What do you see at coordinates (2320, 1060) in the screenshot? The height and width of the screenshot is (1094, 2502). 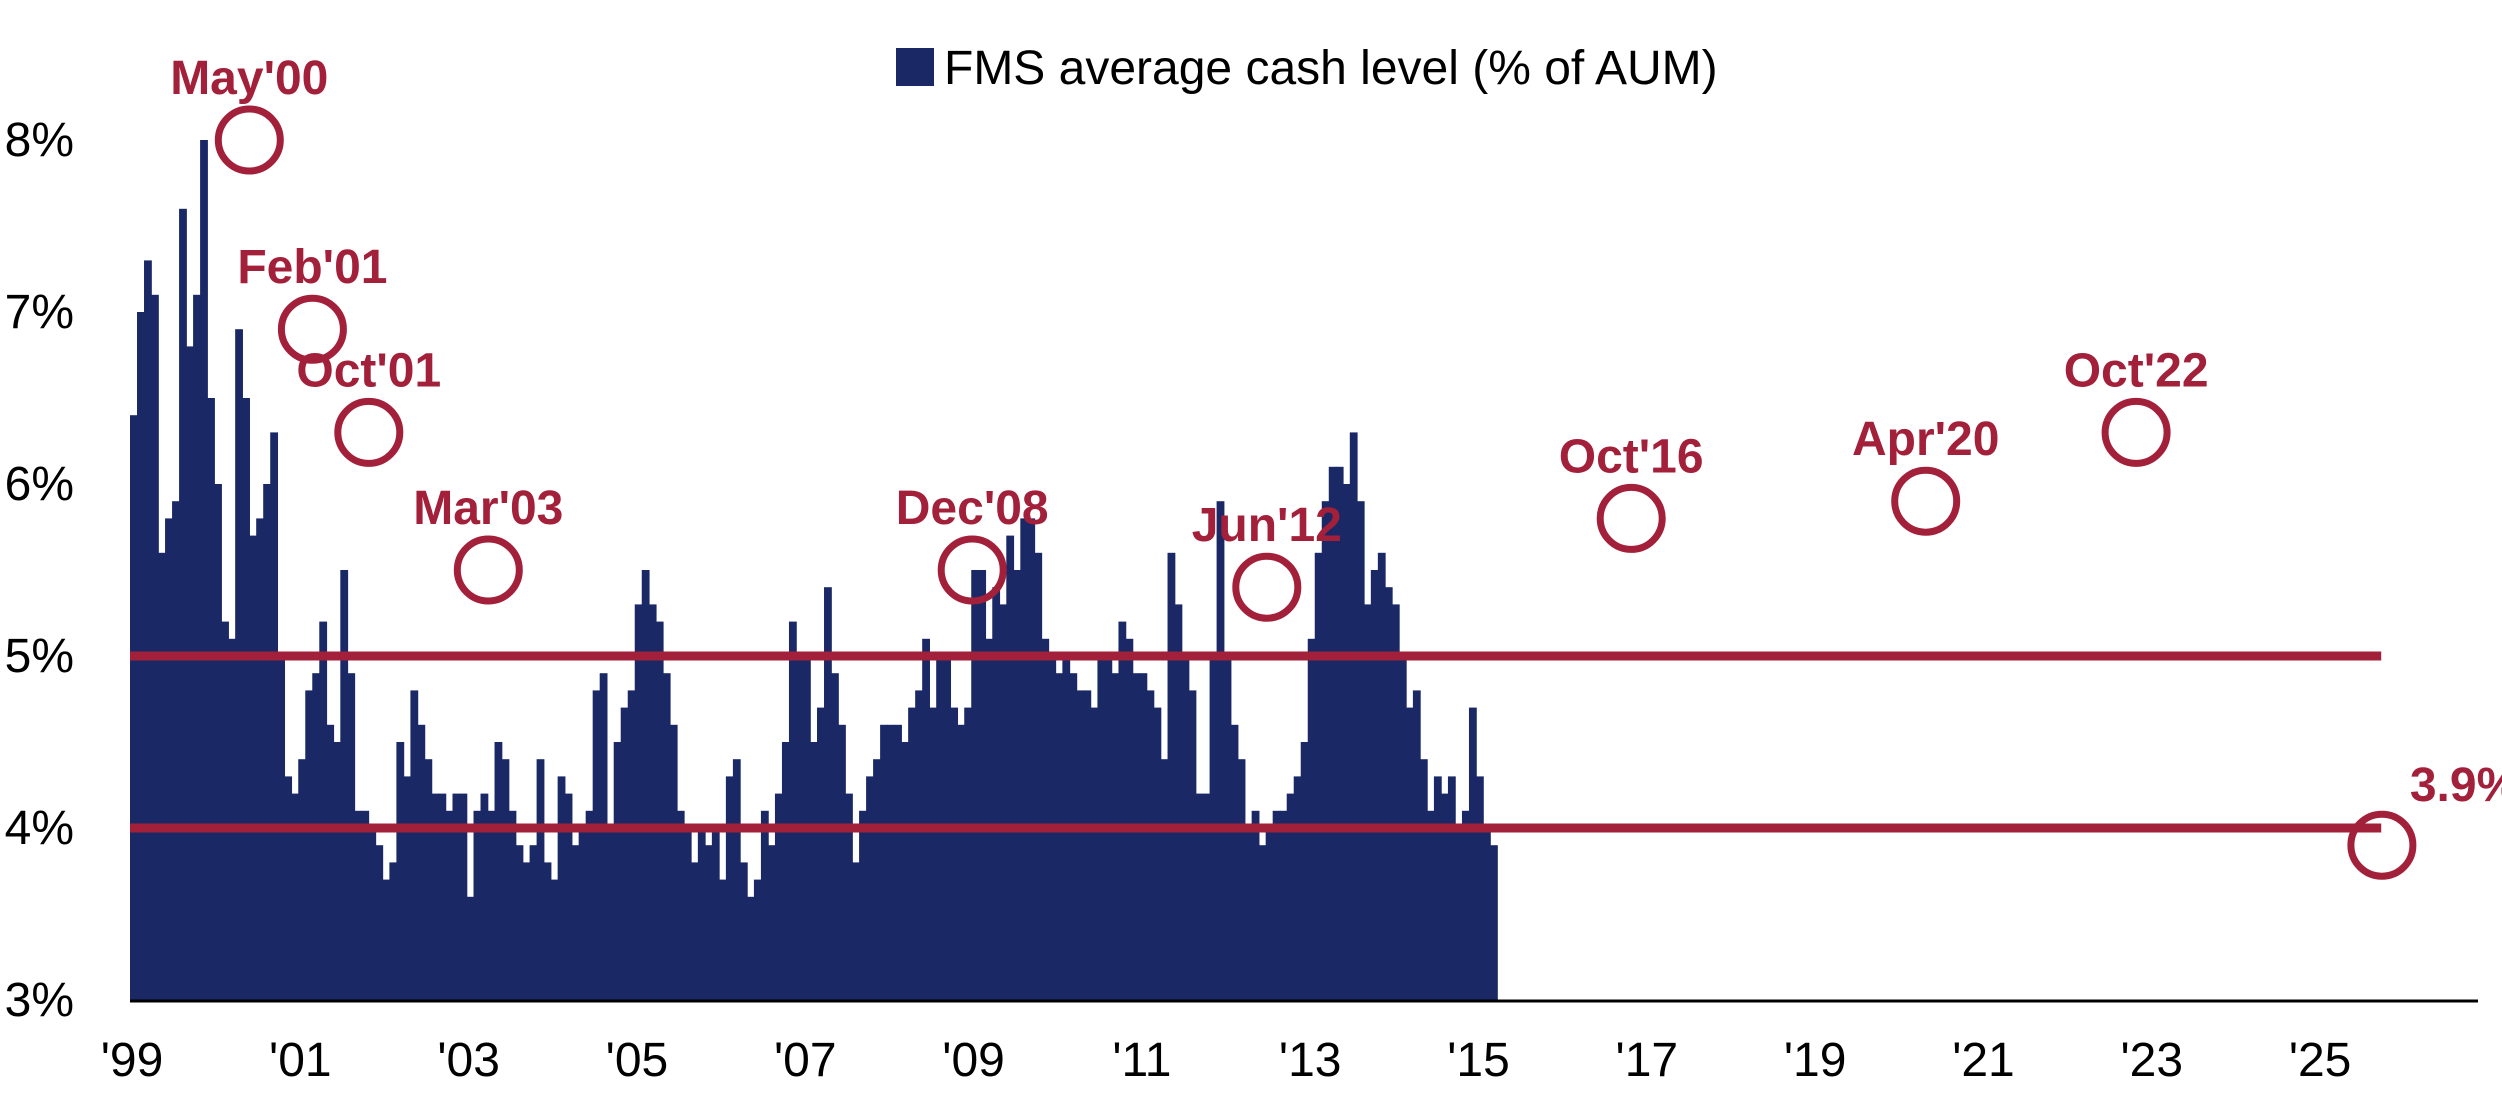 I see `x-tick-label: '25` at bounding box center [2320, 1060].